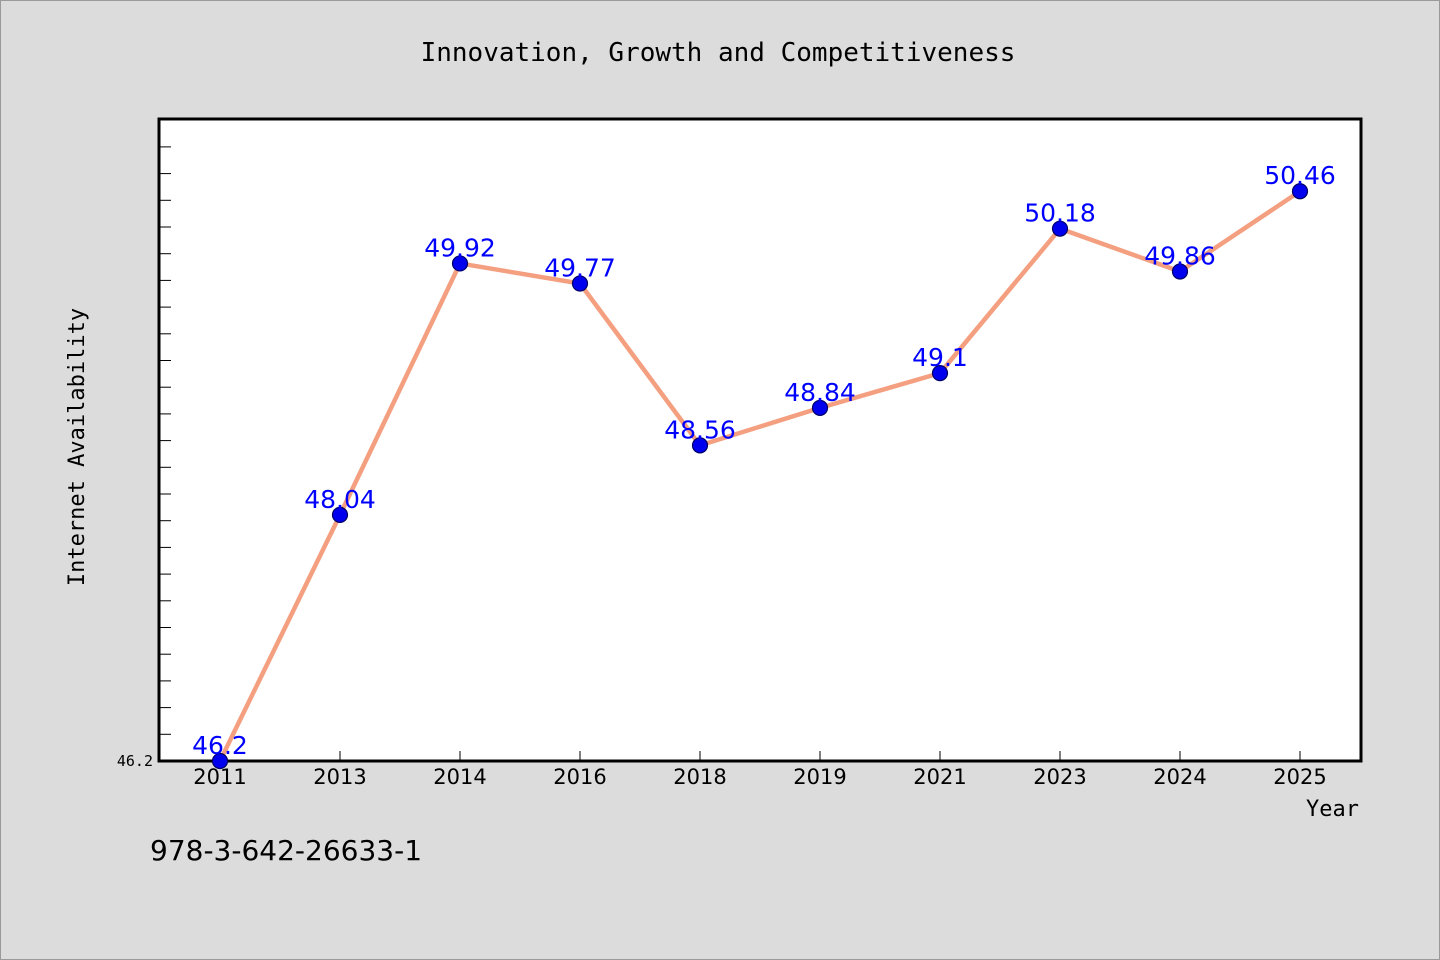 This screenshot has width=1440, height=960. Describe the element at coordinates (1060, 213) in the screenshot. I see `data-label: 50.18` at that location.